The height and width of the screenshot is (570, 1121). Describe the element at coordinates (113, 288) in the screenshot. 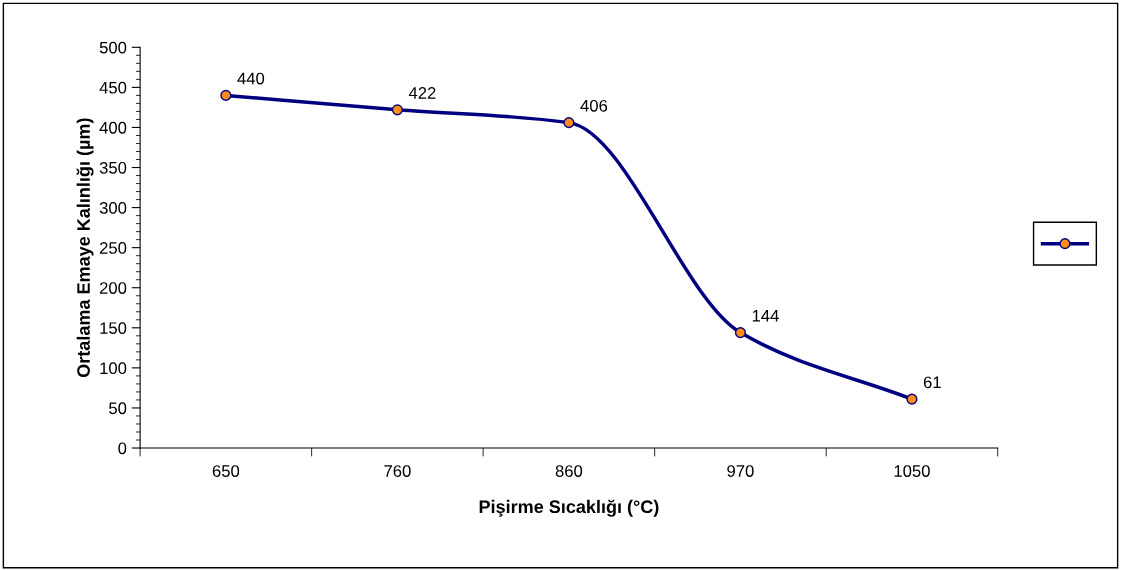

I see `y-tick-label: 200` at that location.